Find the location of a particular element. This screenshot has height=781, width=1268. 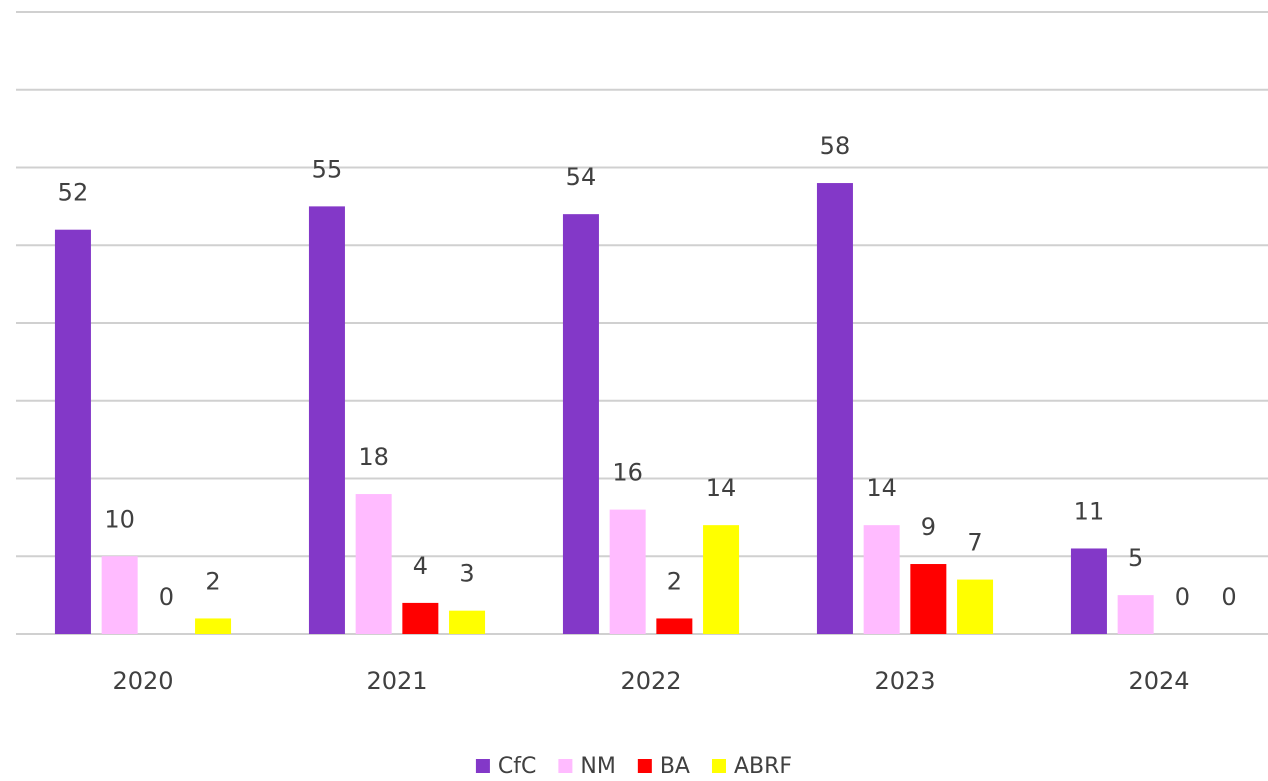

data-label: 58 is located at coordinates (835, 146).